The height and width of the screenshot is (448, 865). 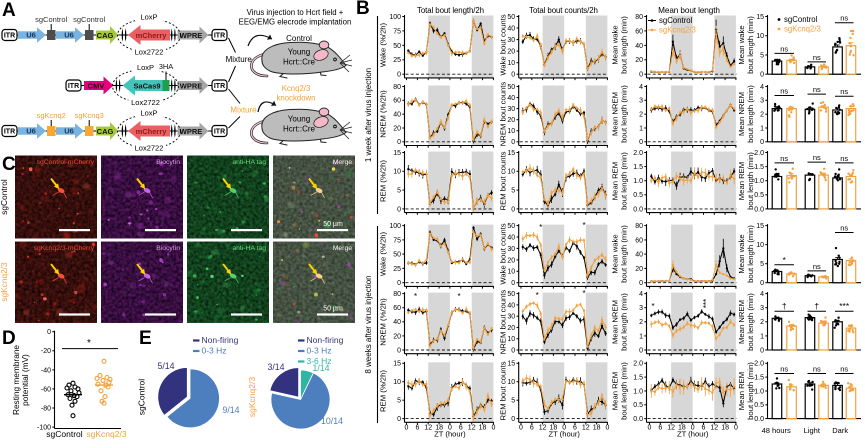 What do you see at coordinates (368, 115) in the screenshot?
I see `svg-text: 1 week after virus injection` at bounding box center [368, 115].